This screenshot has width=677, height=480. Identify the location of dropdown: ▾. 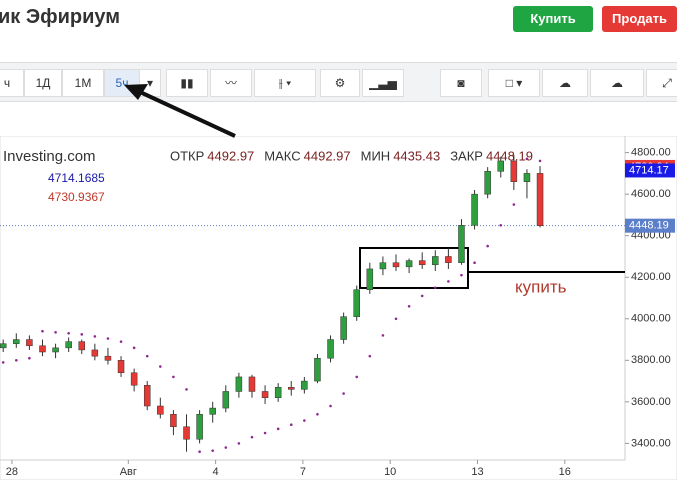
(150, 83).